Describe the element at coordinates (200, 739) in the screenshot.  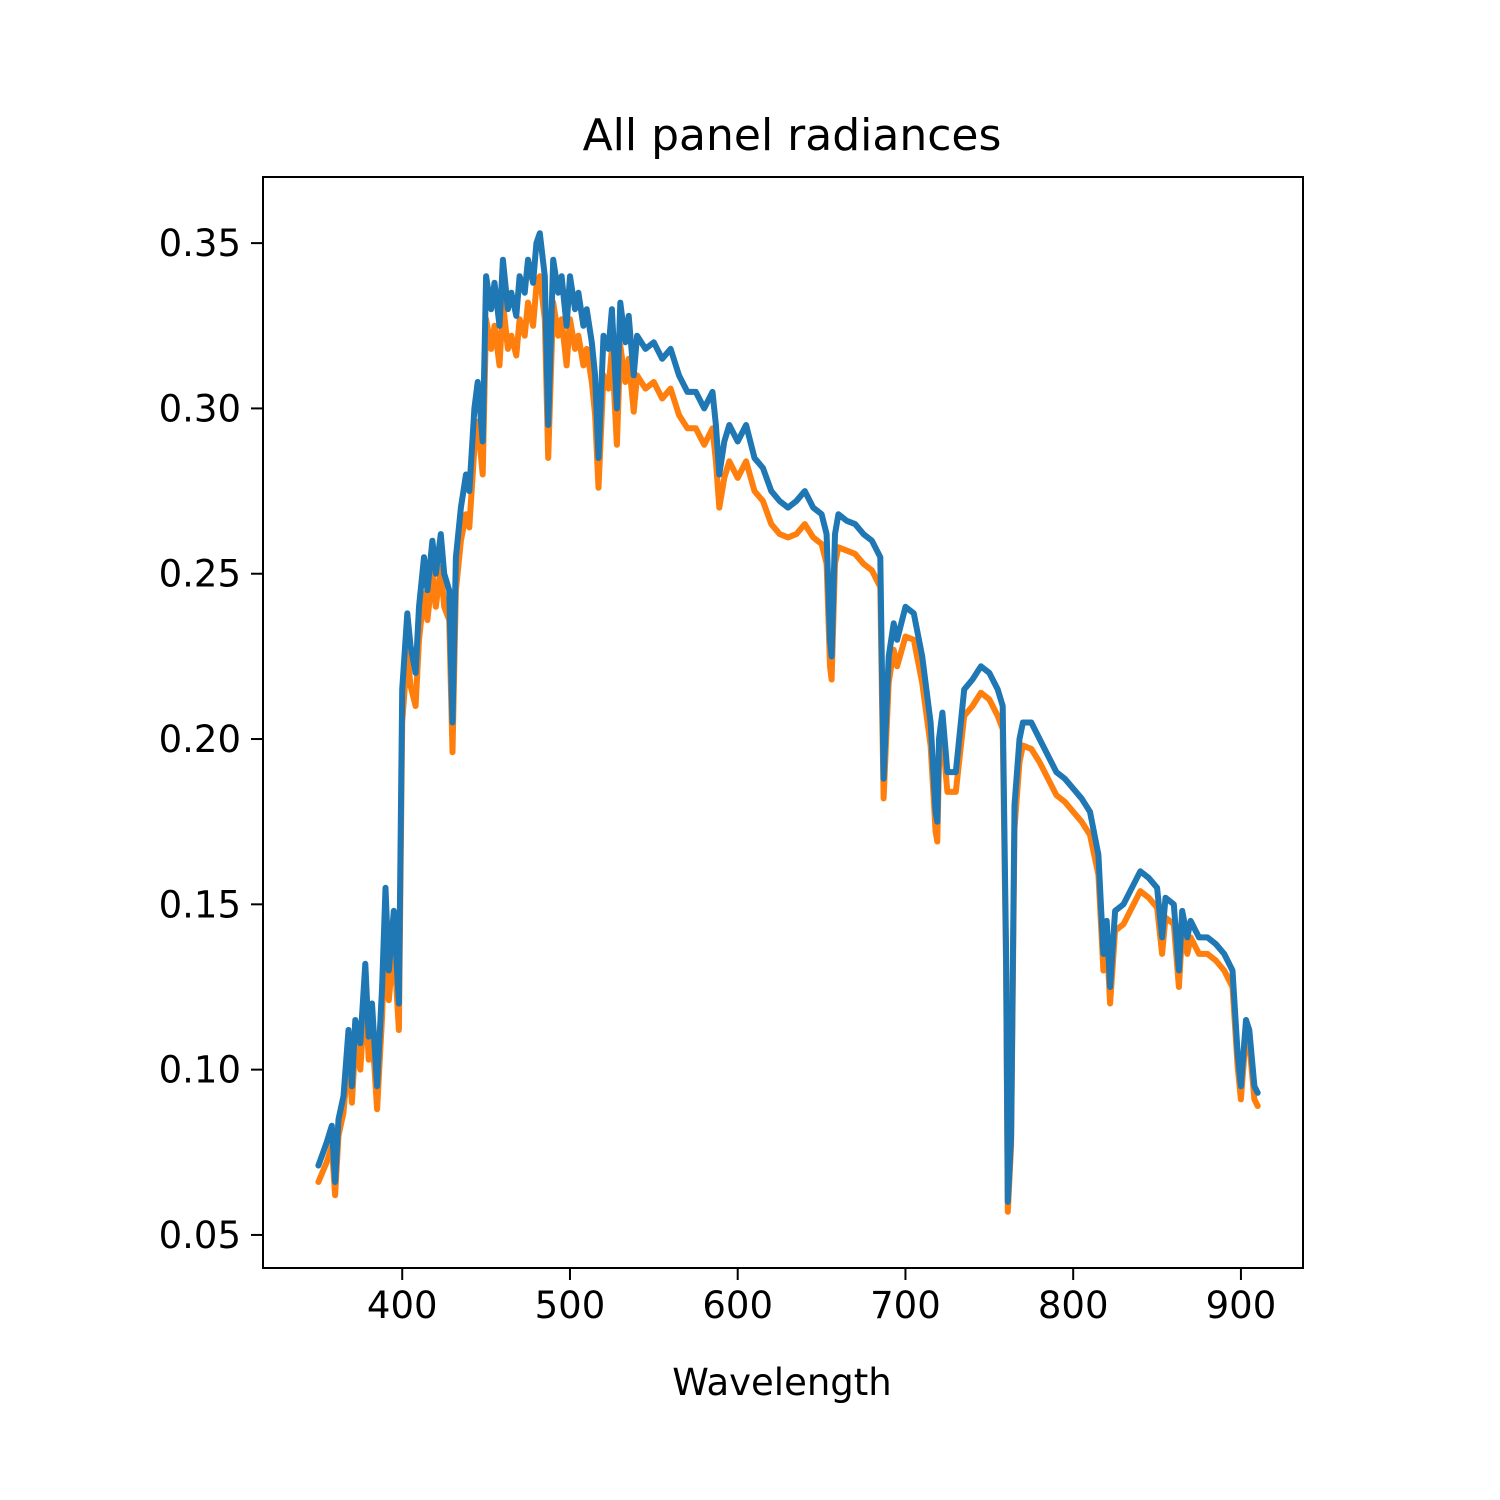
I see `y-tick-label: 0.20` at that location.